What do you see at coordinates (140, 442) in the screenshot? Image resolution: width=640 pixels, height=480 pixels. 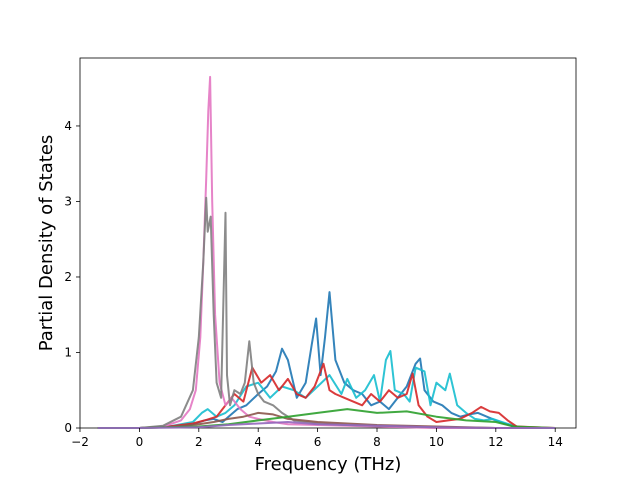 I see `x-tick-label-1: 0` at bounding box center [140, 442].